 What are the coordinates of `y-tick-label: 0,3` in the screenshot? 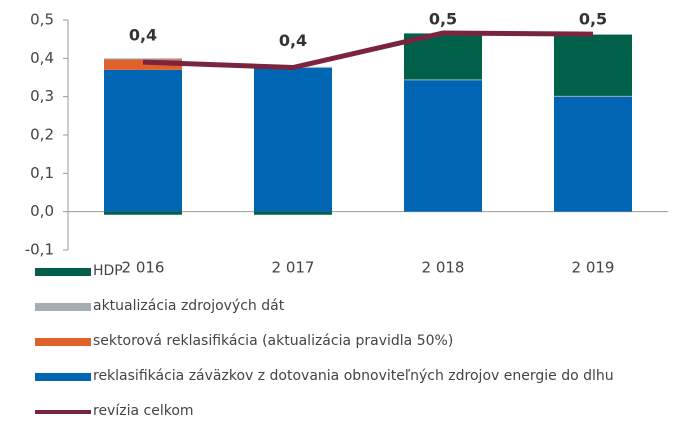 It's located at (42, 96).